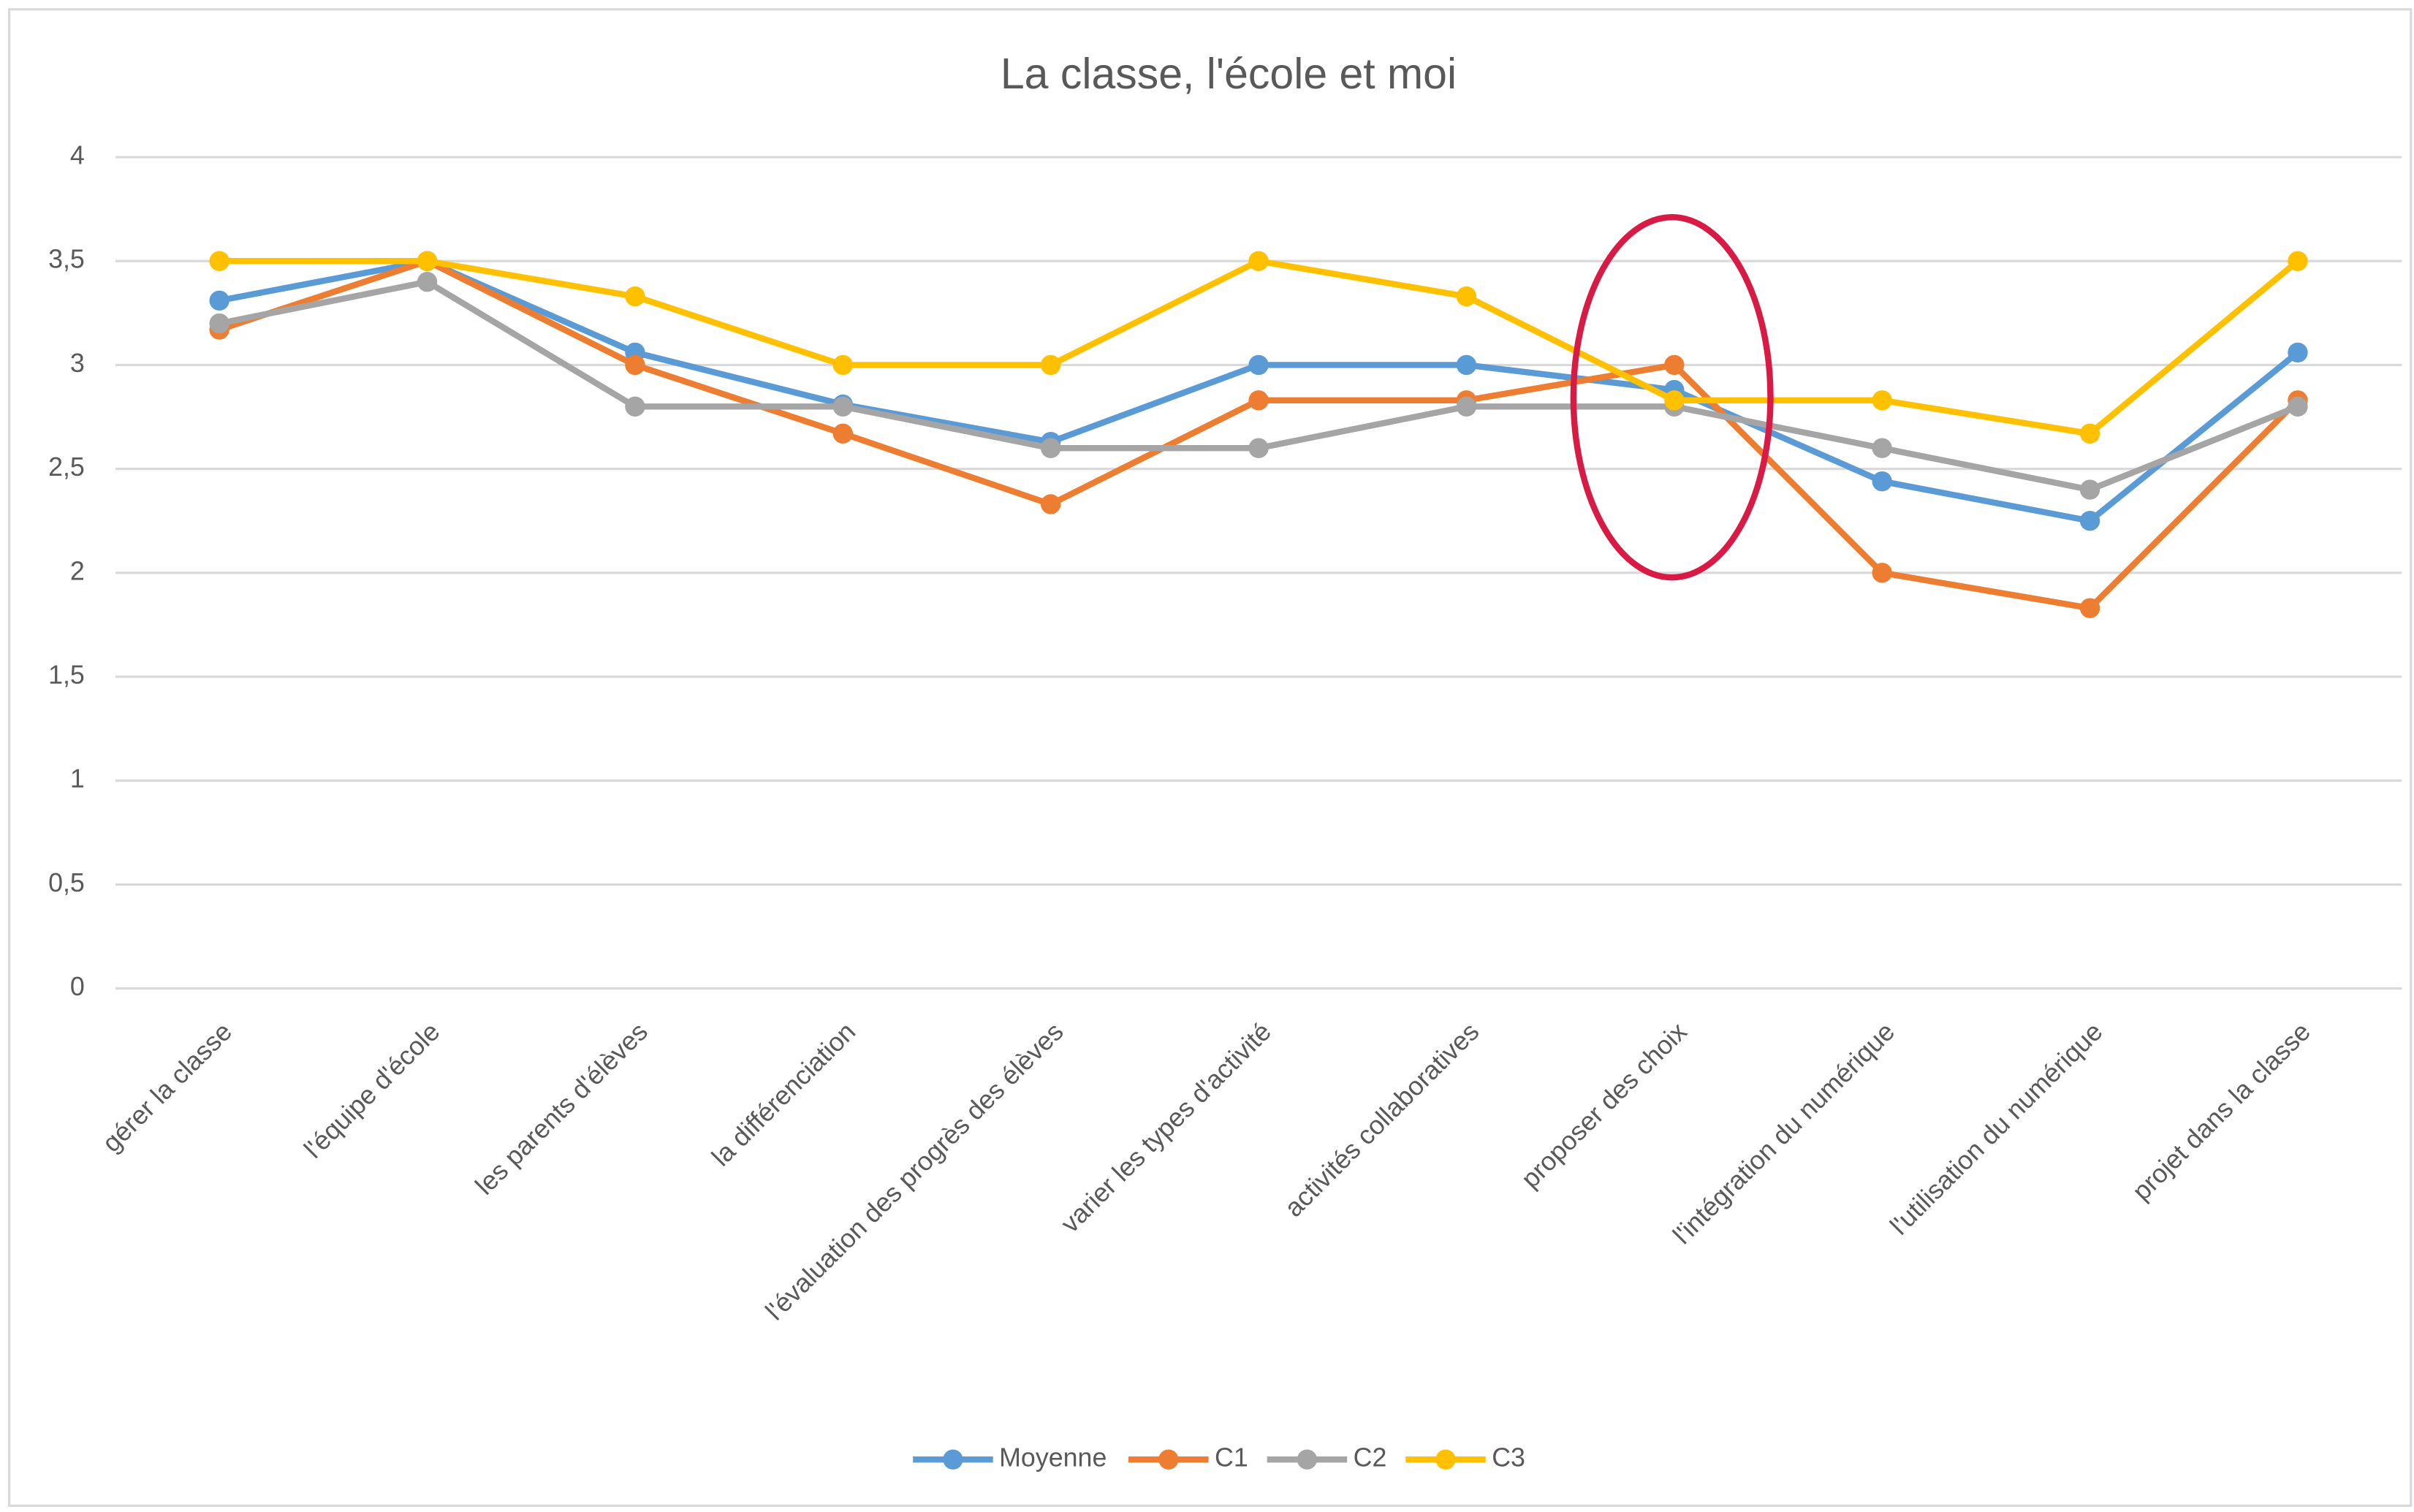 The width and height of the screenshot is (2414, 1512). I want to click on legend-label: C1, so click(1231, 1458).